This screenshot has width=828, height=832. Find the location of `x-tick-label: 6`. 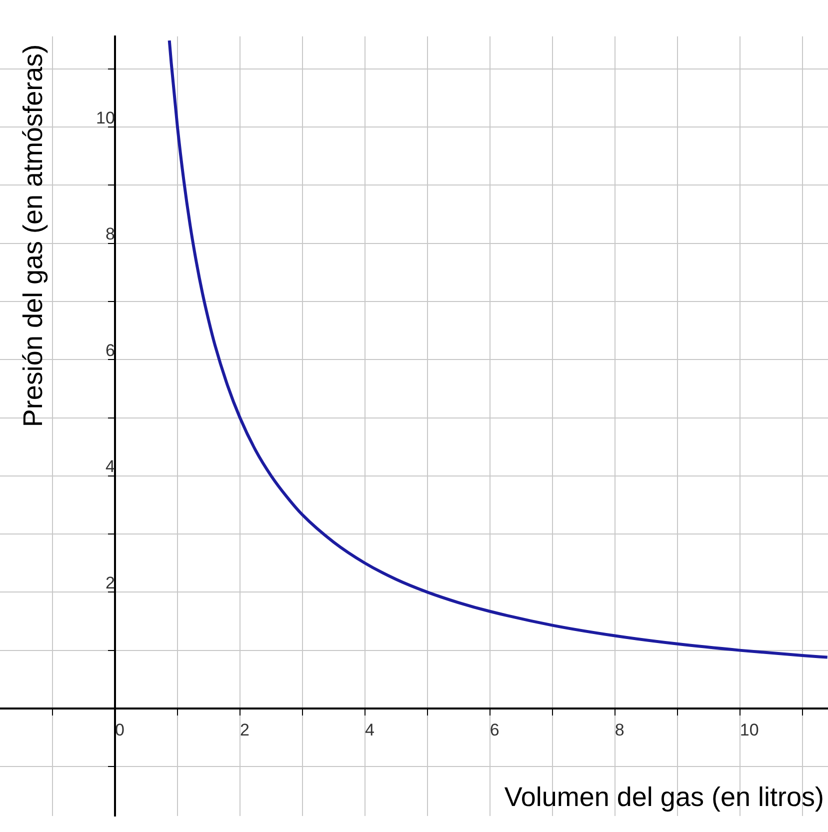

x-tick-label: 6 is located at coordinates (495, 730).